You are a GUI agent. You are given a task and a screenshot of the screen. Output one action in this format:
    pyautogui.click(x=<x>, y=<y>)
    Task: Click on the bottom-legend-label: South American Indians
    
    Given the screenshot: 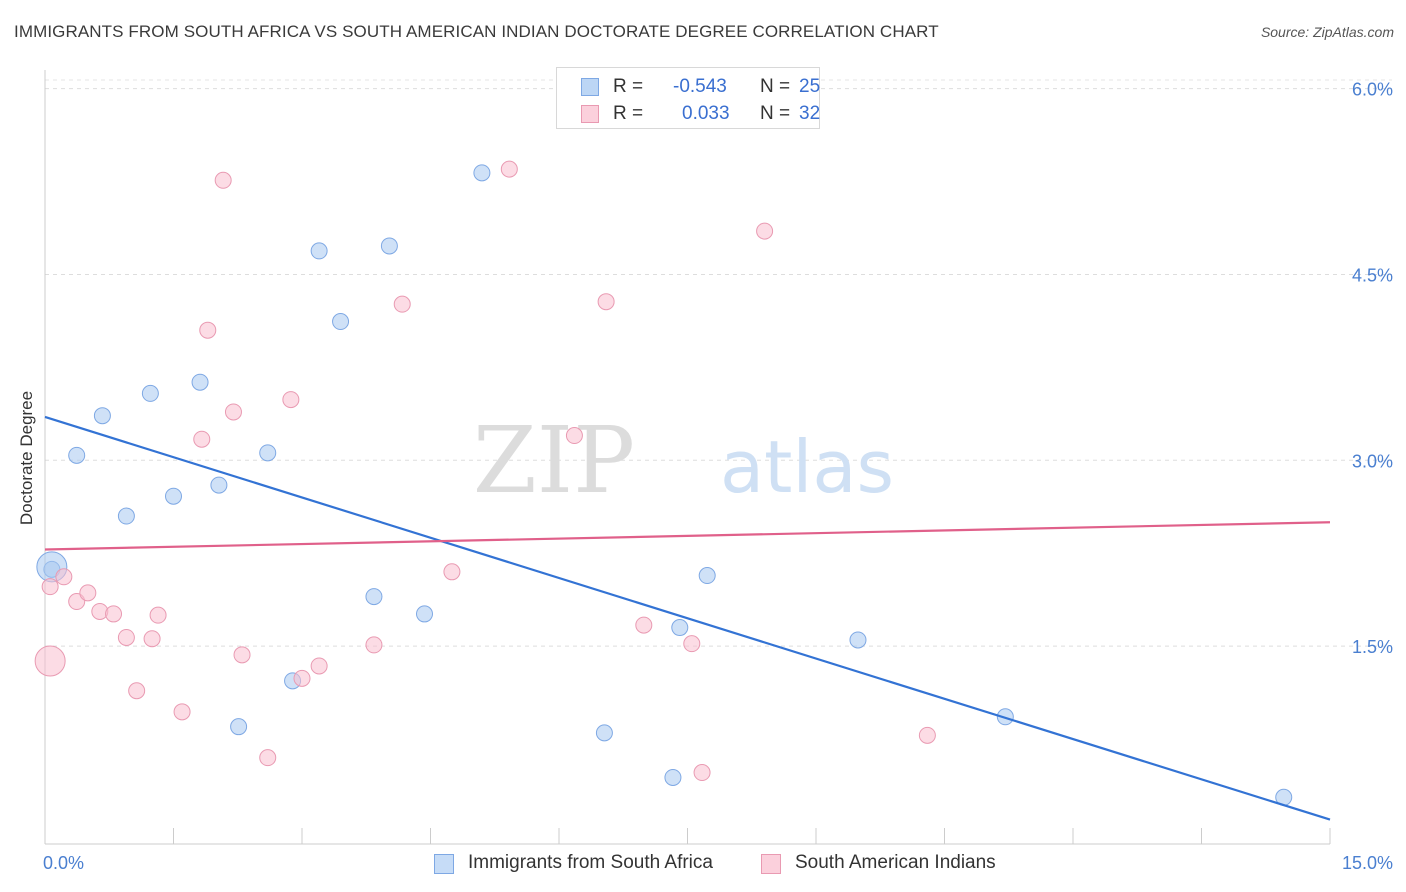 What is the action you would take?
    pyautogui.click(x=895, y=862)
    